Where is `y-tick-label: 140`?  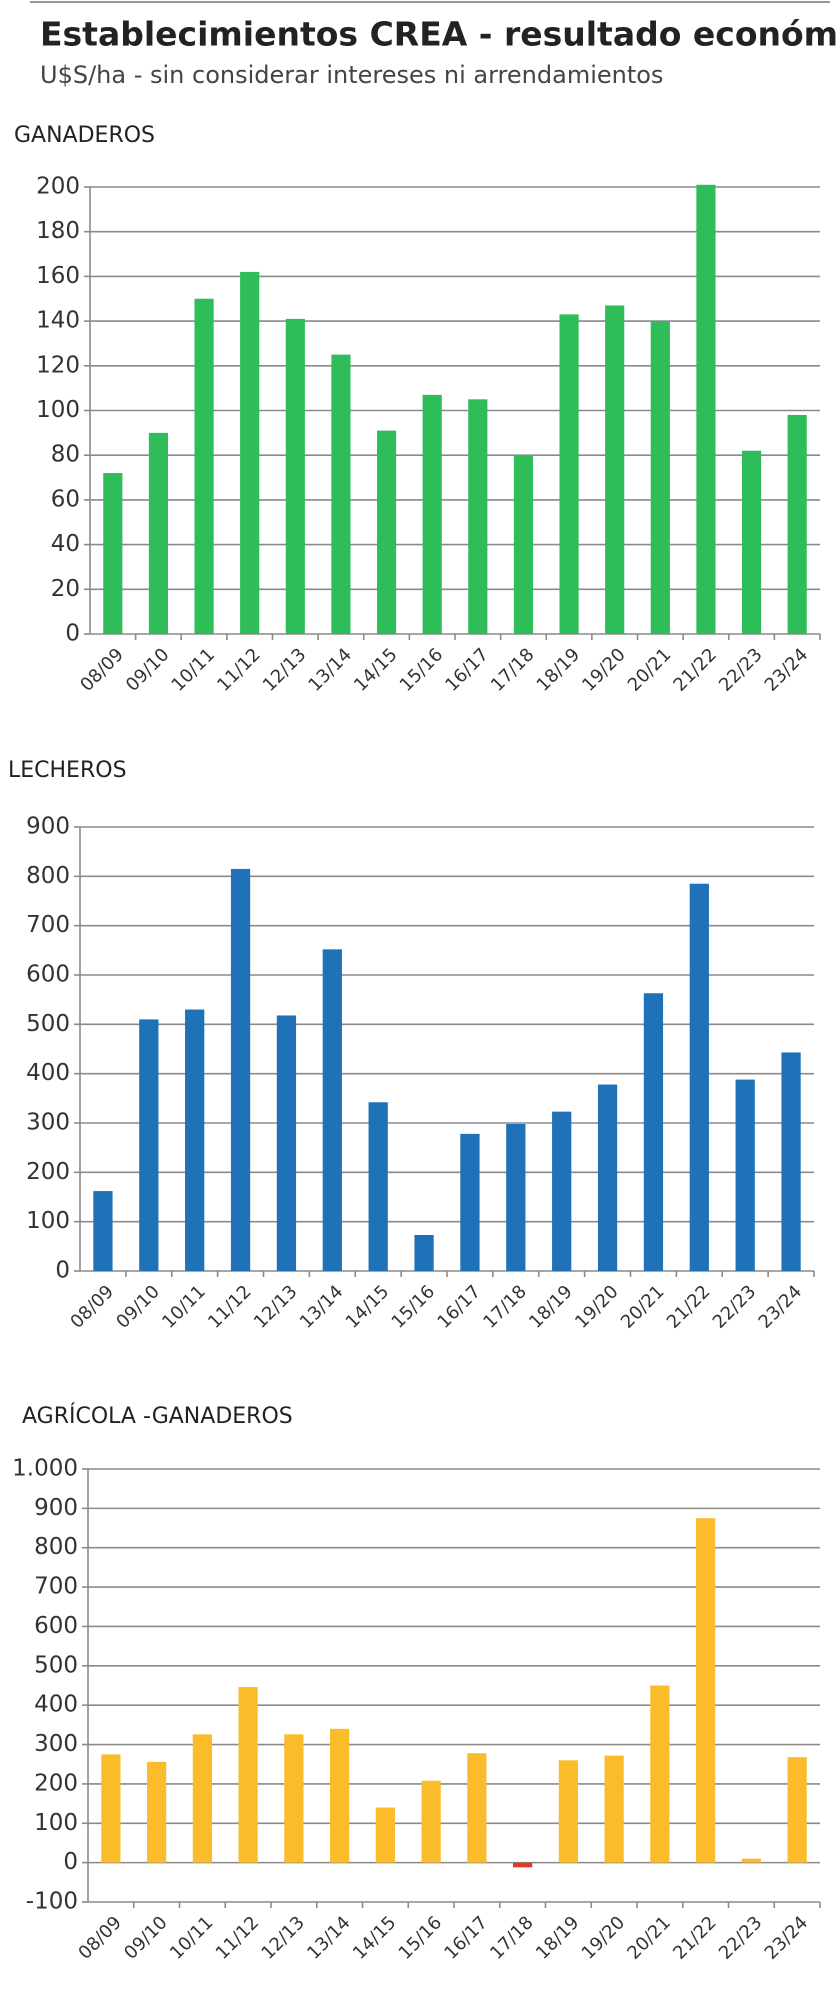 y-tick-label: 140 is located at coordinates (58, 321).